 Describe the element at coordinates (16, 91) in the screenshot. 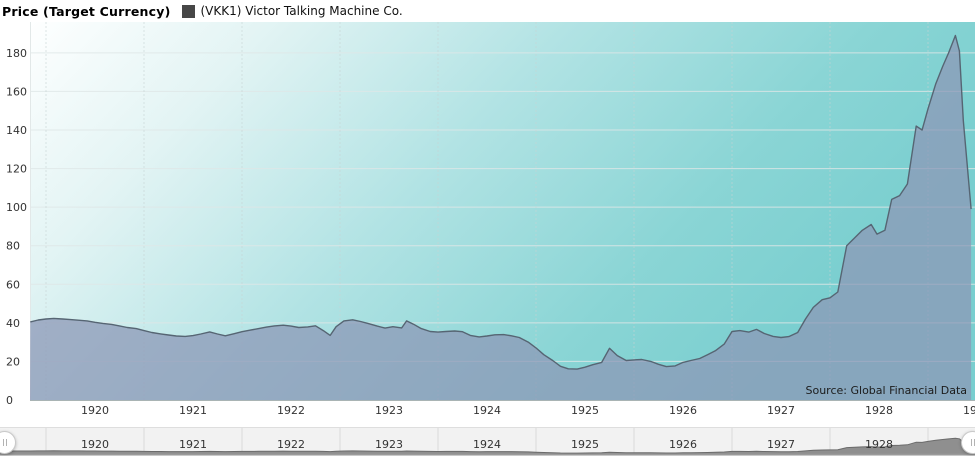

I see `y-axis-tick-label: 160` at that location.